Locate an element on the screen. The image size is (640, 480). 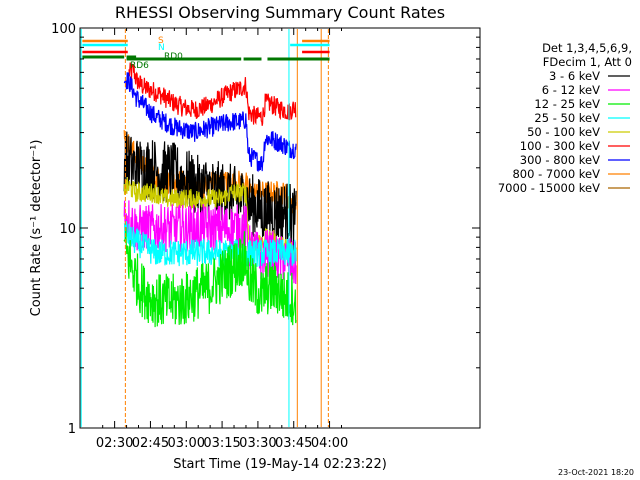
flag-label: S is located at coordinates (161, 41).